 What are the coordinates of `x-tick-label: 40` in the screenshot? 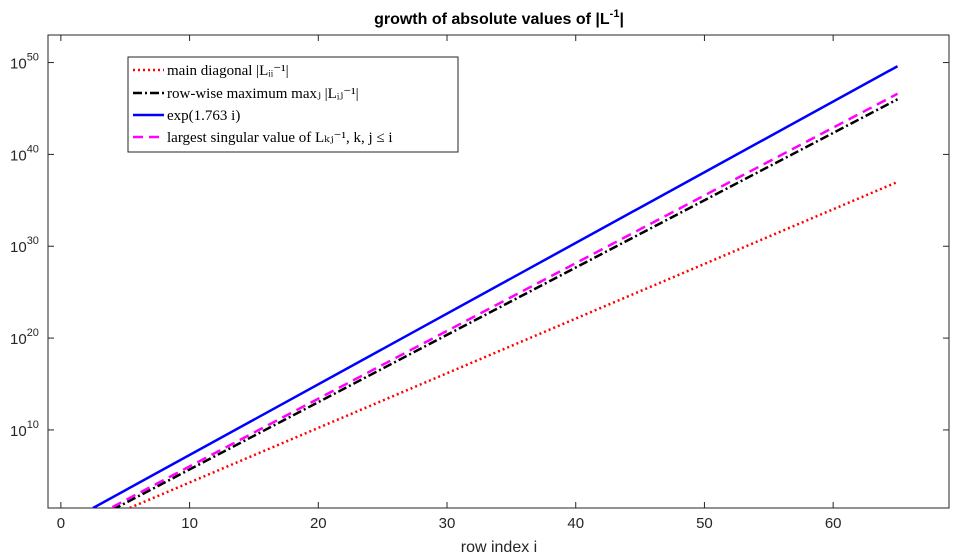 It's located at (575, 523).